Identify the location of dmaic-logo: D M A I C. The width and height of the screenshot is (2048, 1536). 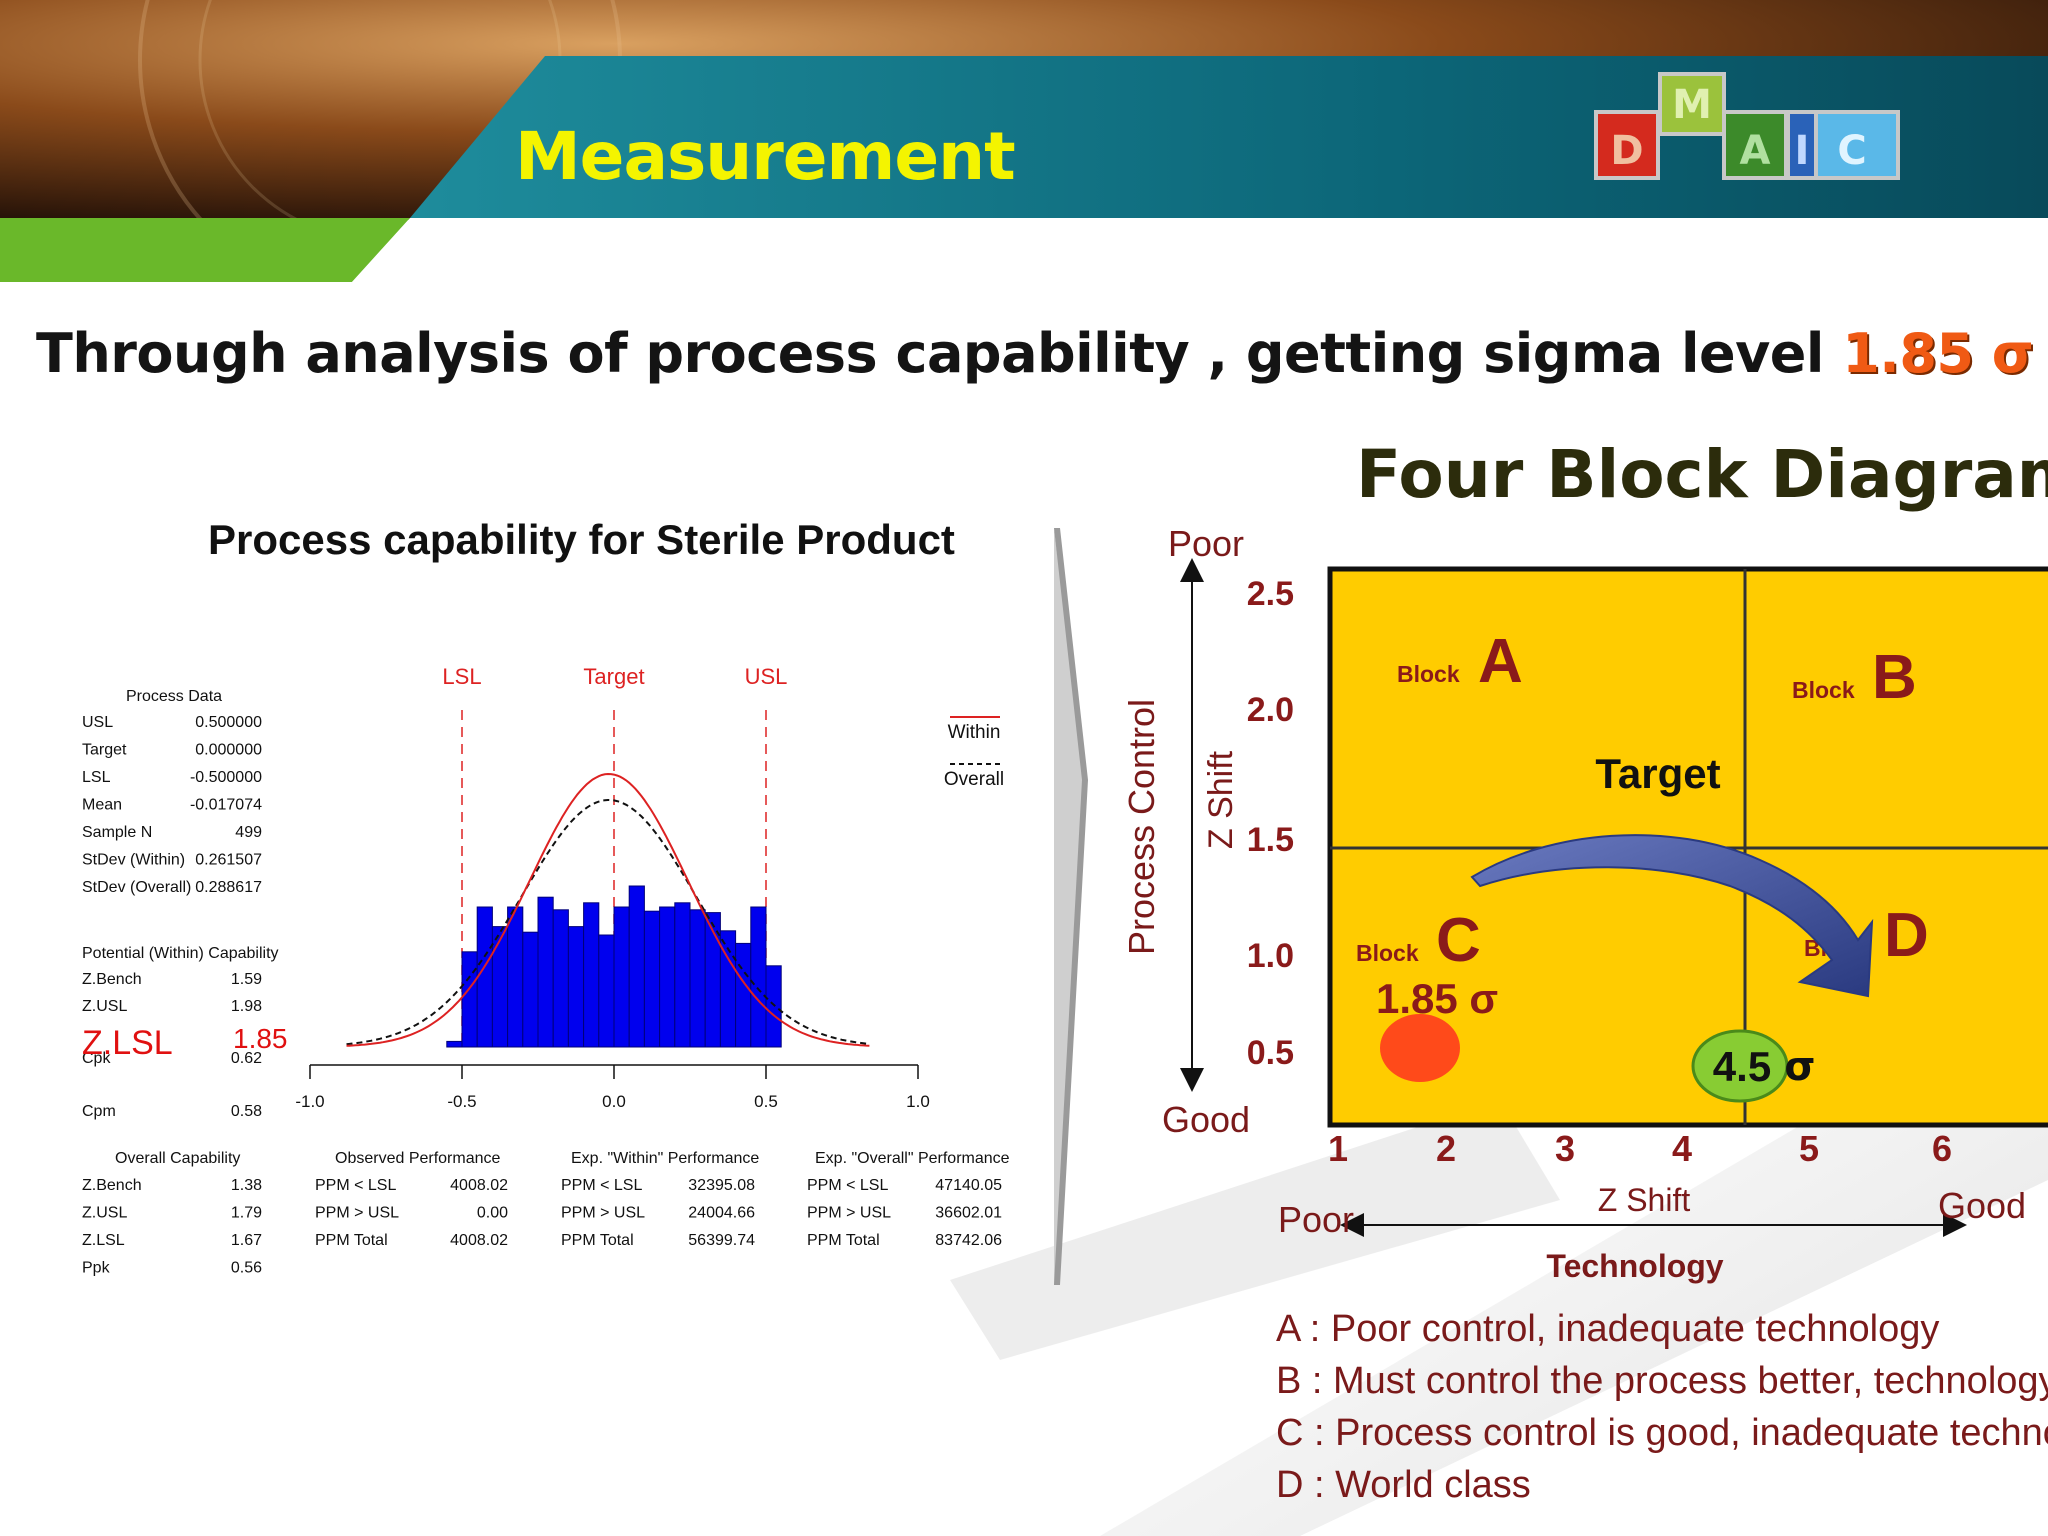
(1747, 126).